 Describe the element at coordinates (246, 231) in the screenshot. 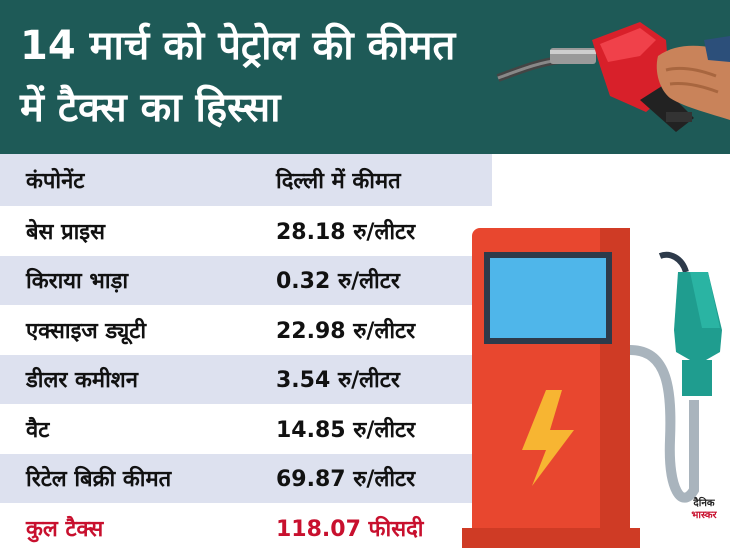

I see `table-row: बेस प्राइस 28.18 रु/लीटर` at that location.